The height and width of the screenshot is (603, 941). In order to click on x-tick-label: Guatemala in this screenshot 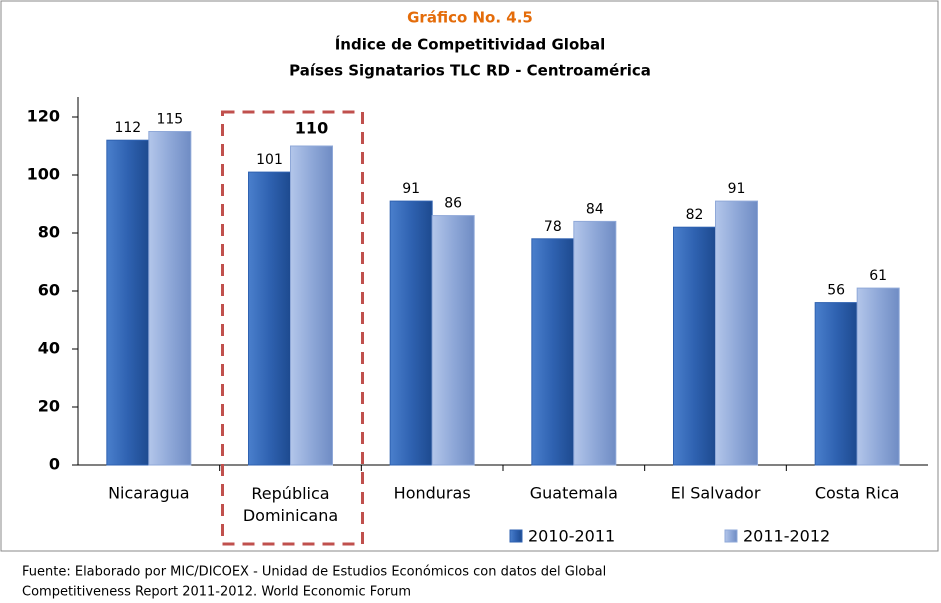, I will do `click(574, 493)`.